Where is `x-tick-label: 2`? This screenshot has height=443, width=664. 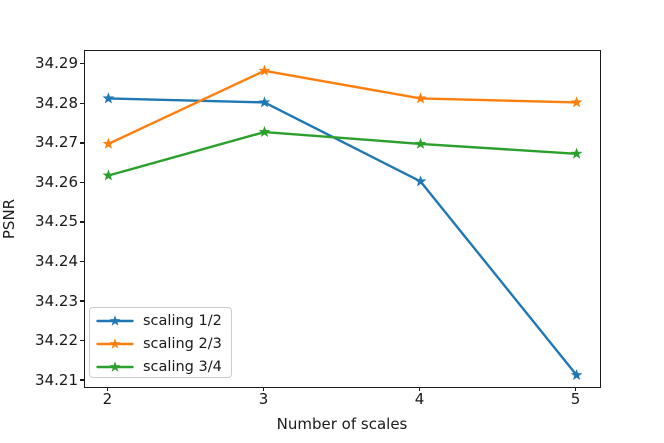
x-tick-label: 2 is located at coordinates (107, 399).